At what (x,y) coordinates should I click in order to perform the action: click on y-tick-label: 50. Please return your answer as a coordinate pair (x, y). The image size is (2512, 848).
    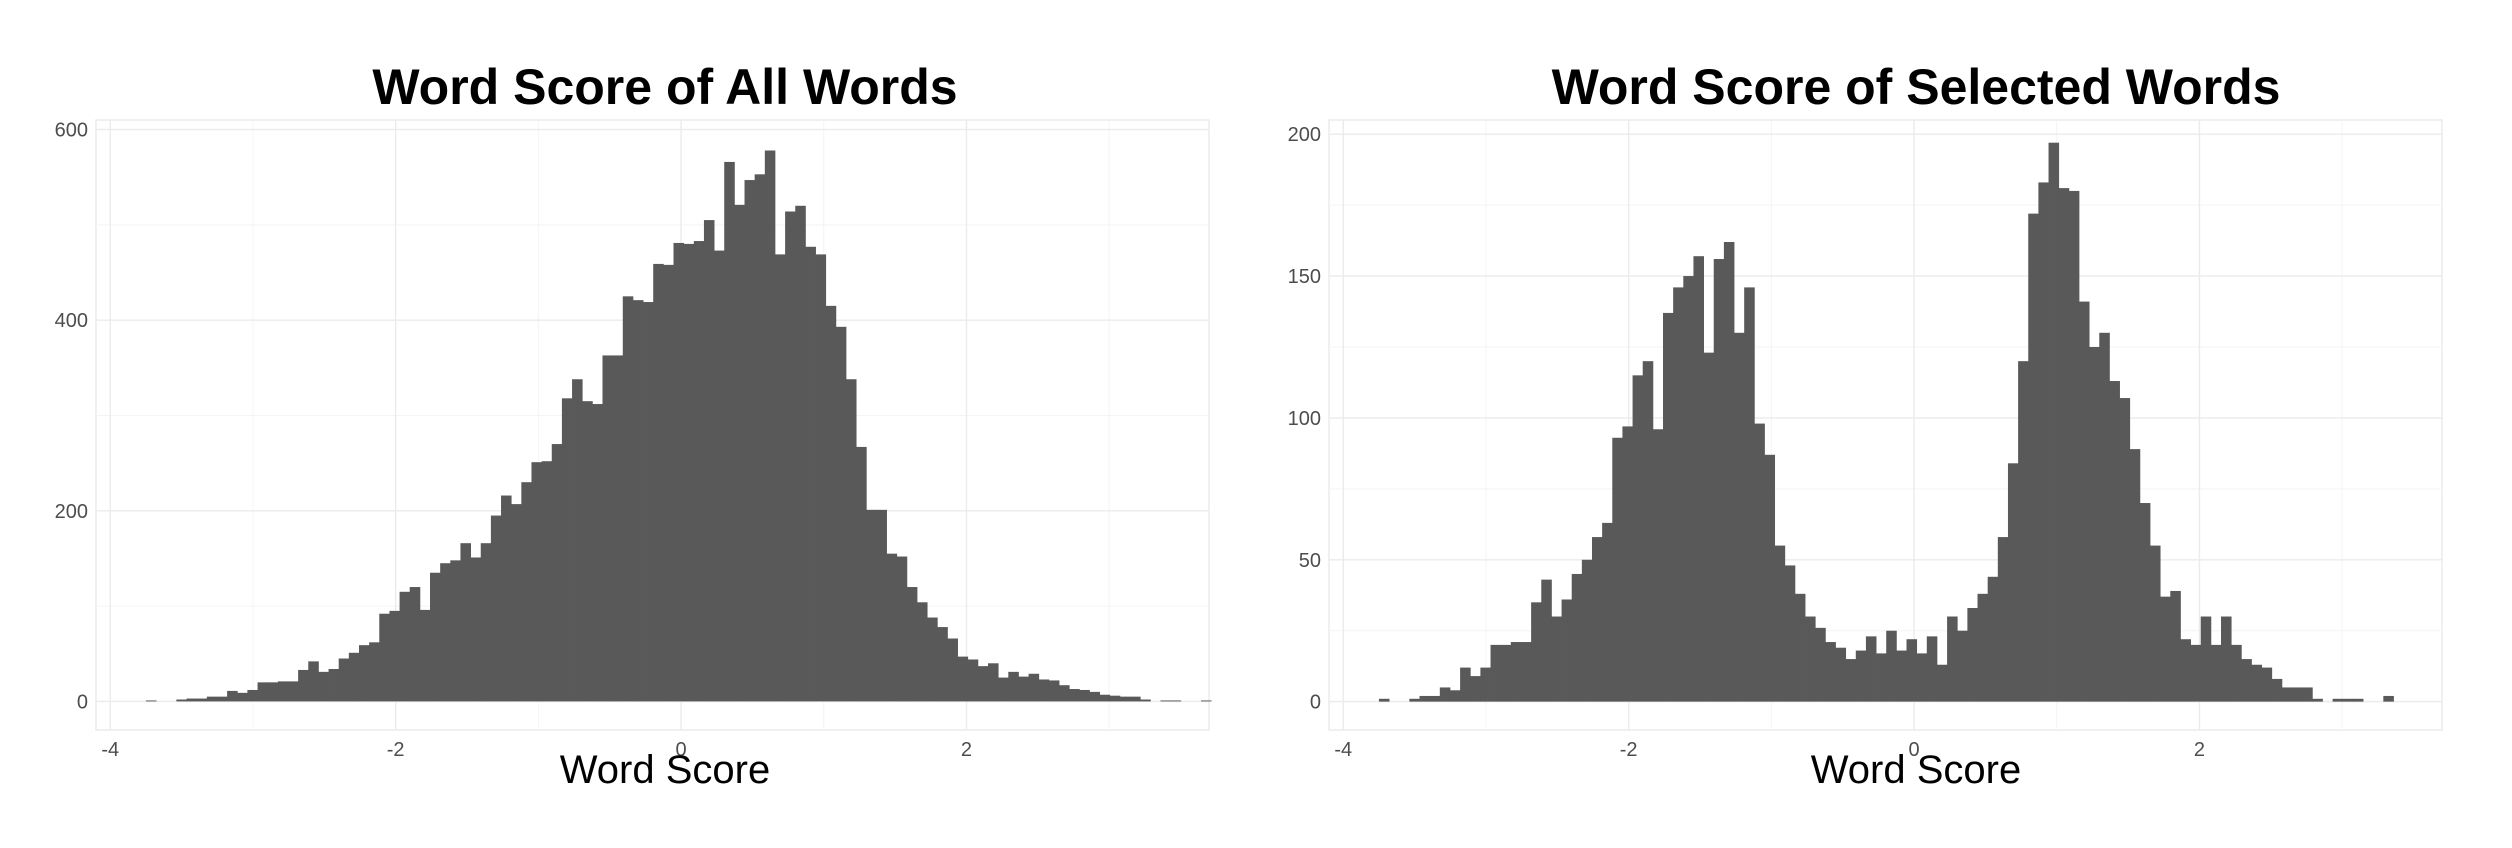
    Looking at the image, I should click on (1310, 561).